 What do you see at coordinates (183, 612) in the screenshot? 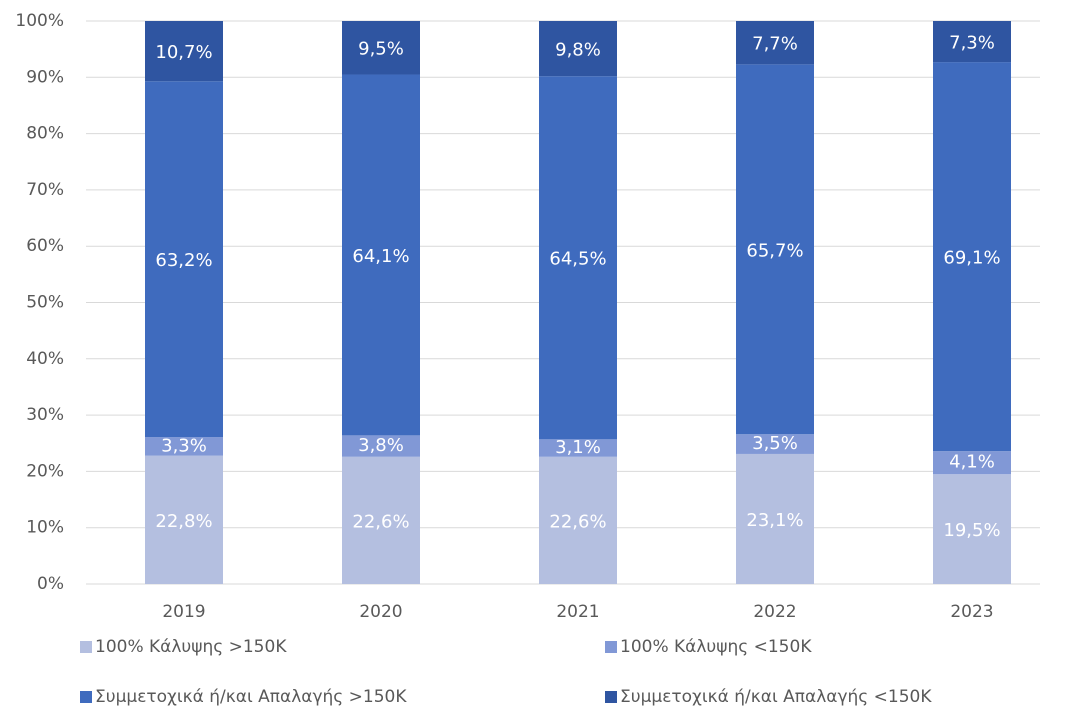
I see `x-tick-label: 2019` at bounding box center [183, 612].